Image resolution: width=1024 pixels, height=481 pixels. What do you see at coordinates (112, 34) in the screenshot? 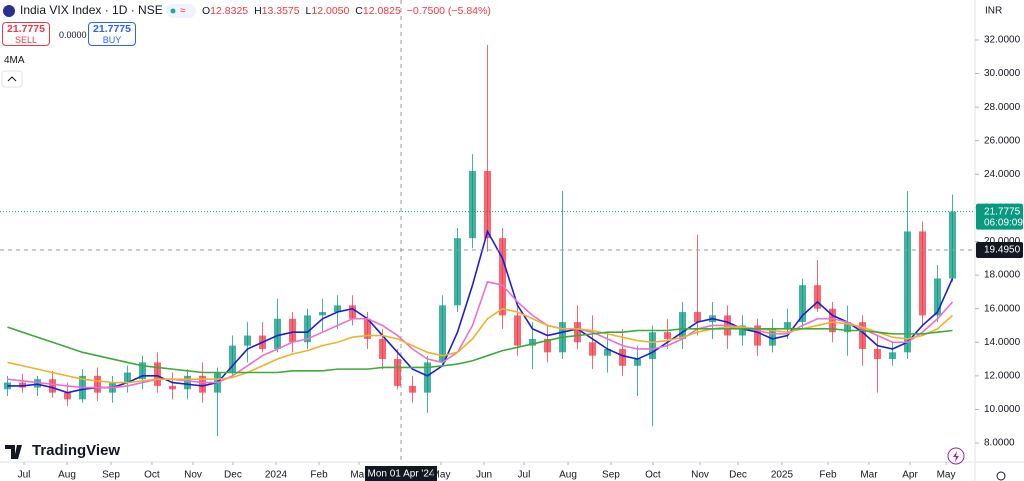
I see `buy-button: 21.7775 BUY` at bounding box center [112, 34].